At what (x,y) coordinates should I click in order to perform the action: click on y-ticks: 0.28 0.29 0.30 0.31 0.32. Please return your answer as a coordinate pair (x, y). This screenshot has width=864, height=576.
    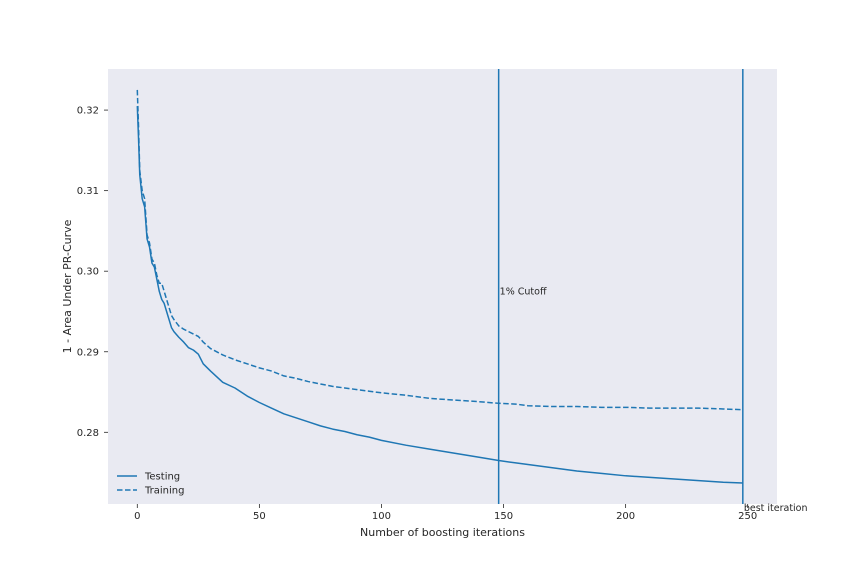
    Looking at the image, I should click on (92, 272).